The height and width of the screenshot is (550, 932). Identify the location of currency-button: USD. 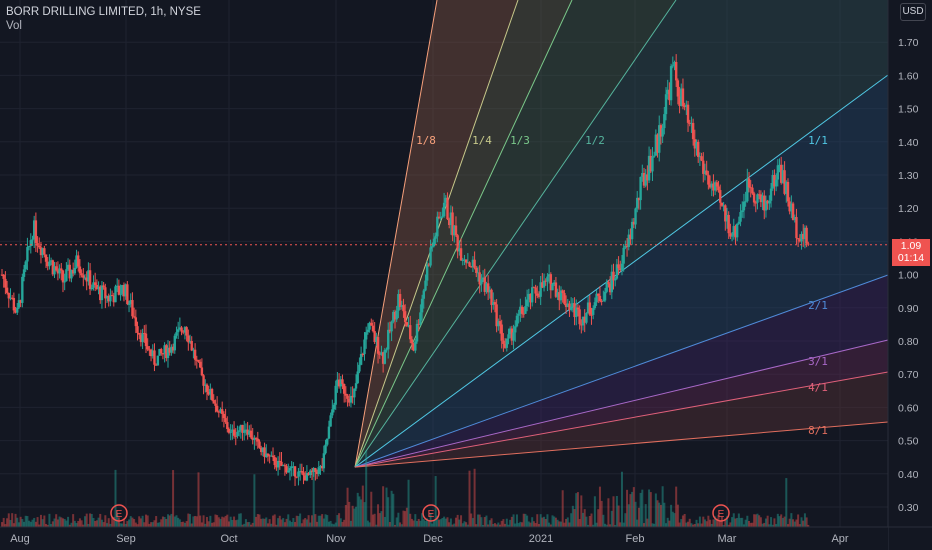
(913, 12).